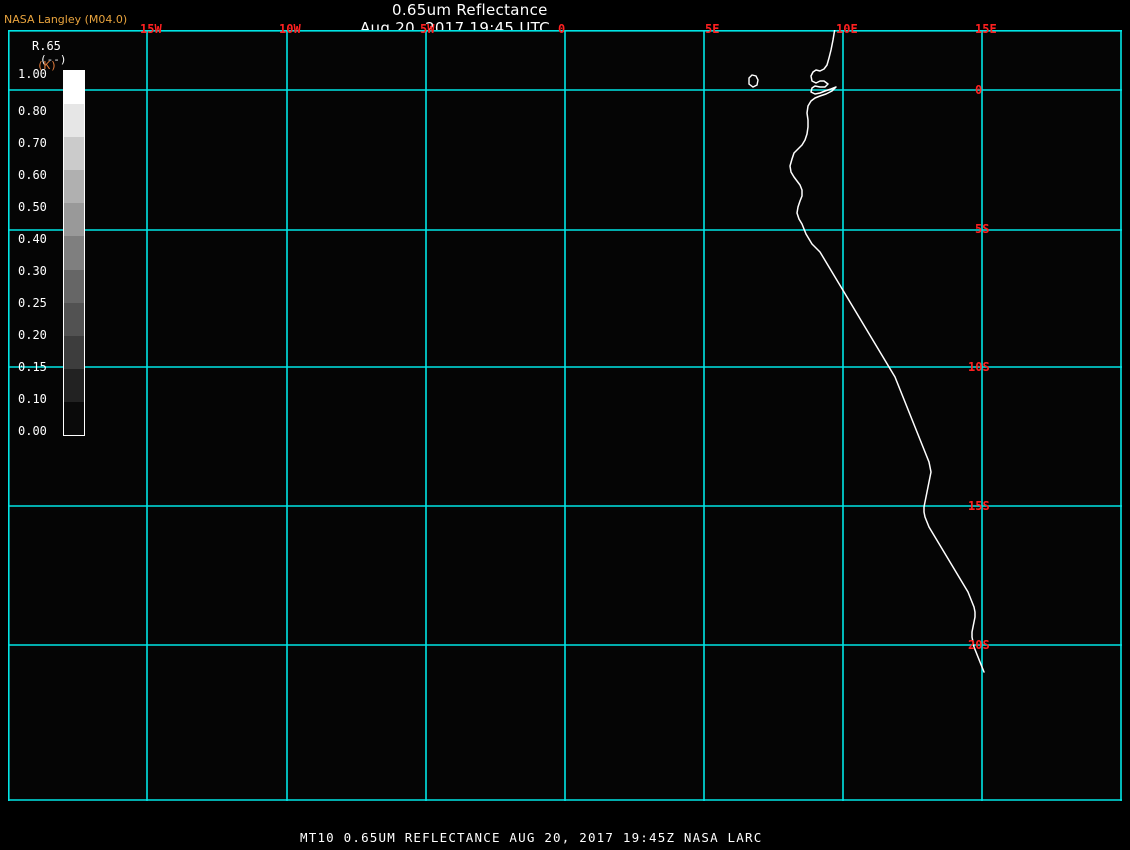 The image size is (1130, 850). What do you see at coordinates (32, 399) in the screenshot?
I see `colorbar-tick-0-10: 0.10` at bounding box center [32, 399].